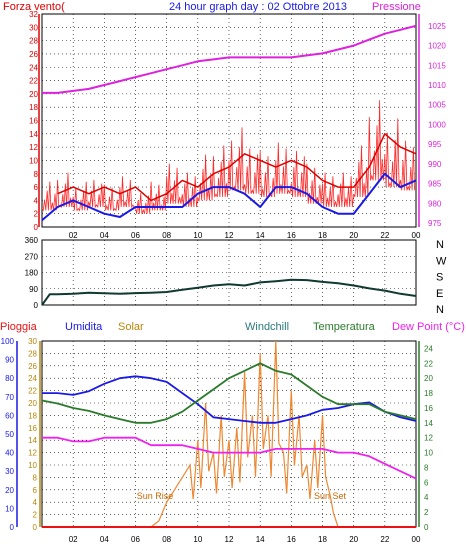 The width and height of the screenshot is (466, 560). I want to click on sun-rise-label: Sun Rise, so click(155, 496).